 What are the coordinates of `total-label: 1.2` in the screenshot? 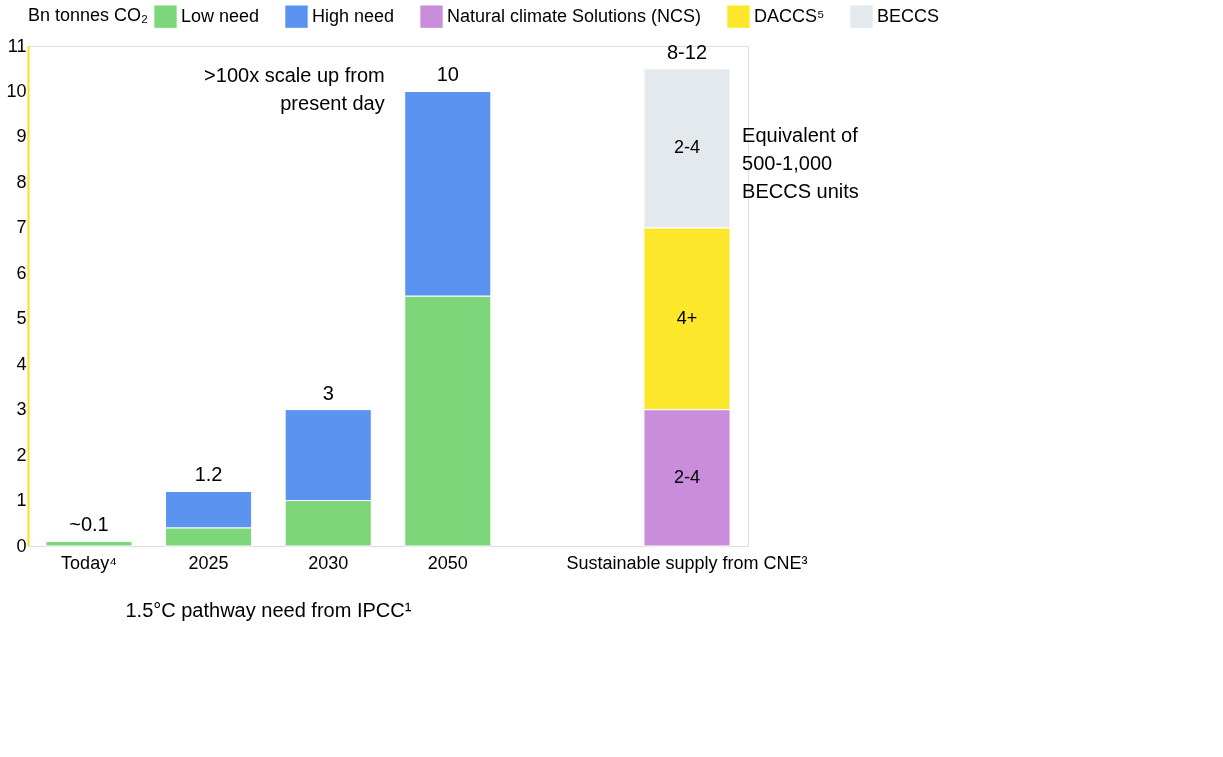 It's located at (208, 474).